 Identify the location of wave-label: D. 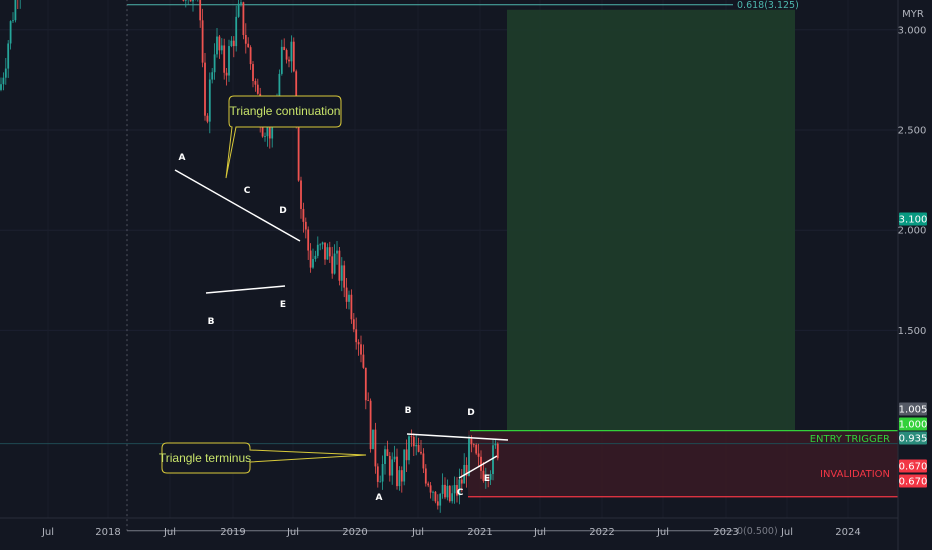
(282, 211).